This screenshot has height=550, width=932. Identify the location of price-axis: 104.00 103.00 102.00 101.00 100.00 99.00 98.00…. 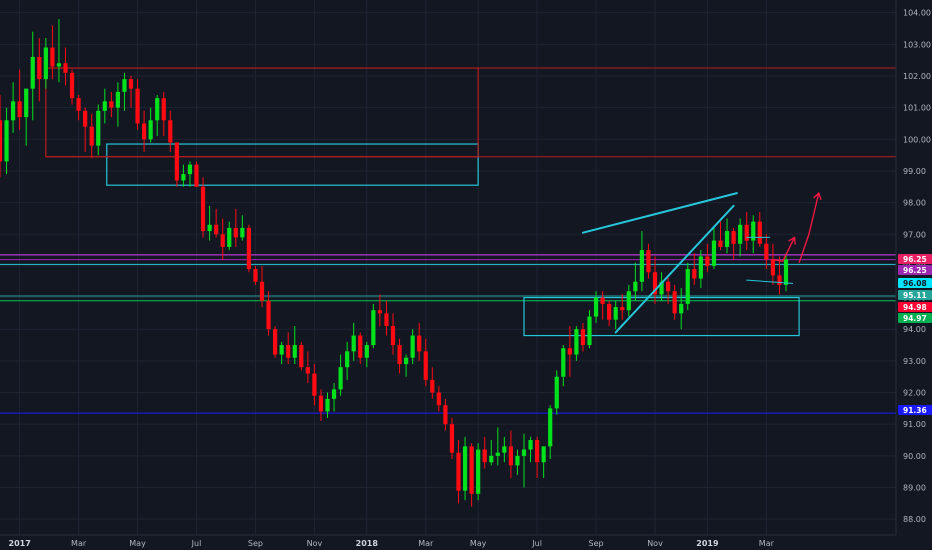
(917, 267).